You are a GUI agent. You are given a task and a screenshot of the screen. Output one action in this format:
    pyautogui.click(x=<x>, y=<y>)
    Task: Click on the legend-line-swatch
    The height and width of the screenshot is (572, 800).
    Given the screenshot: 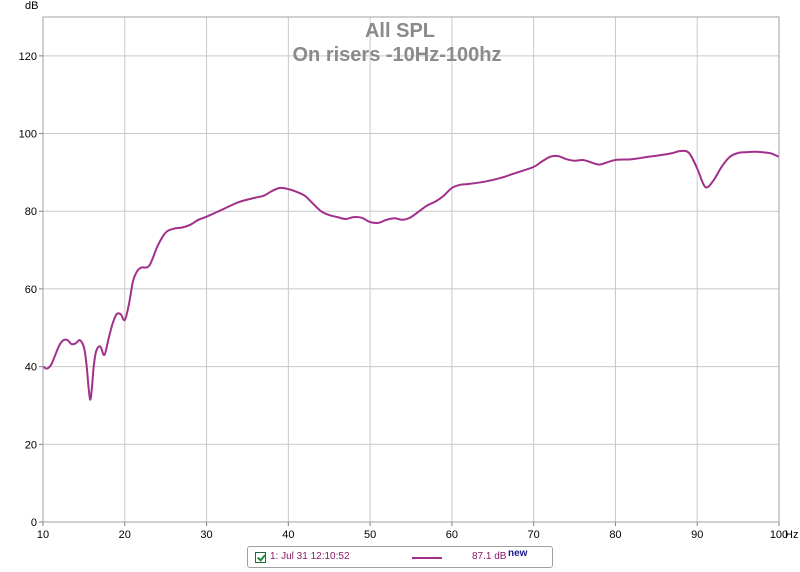 What is the action you would take?
    pyautogui.click(x=427, y=558)
    